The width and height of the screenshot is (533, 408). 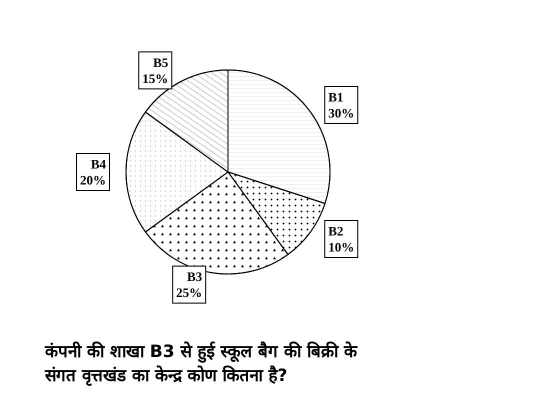 What do you see at coordinates (194, 276) in the screenshot?
I see `slice-label: B3` at bounding box center [194, 276].